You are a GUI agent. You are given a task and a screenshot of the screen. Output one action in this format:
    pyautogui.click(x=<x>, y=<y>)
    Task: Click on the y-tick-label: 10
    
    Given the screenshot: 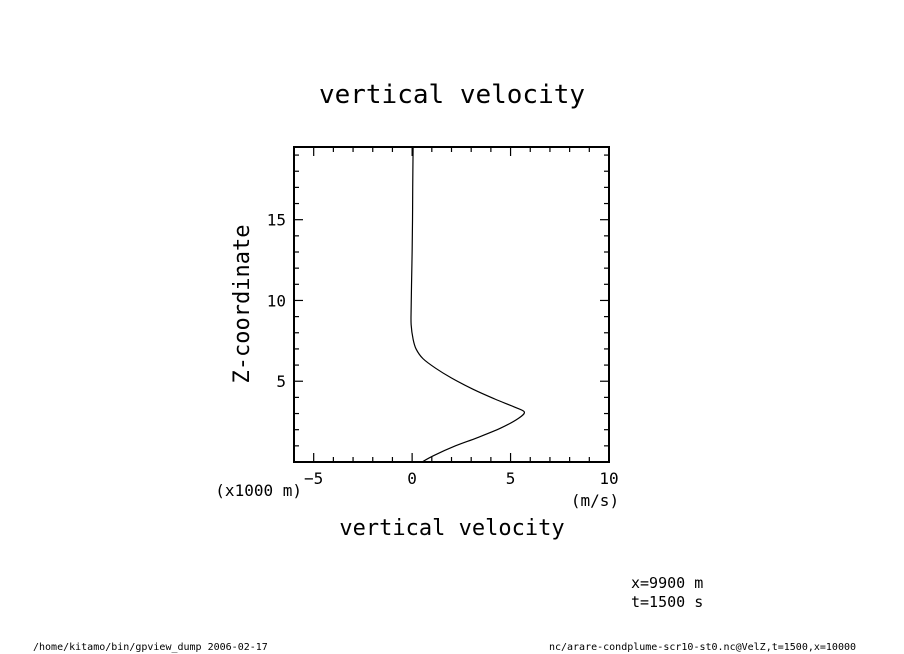 What is the action you would take?
    pyautogui.click(x=276, y=300)
    